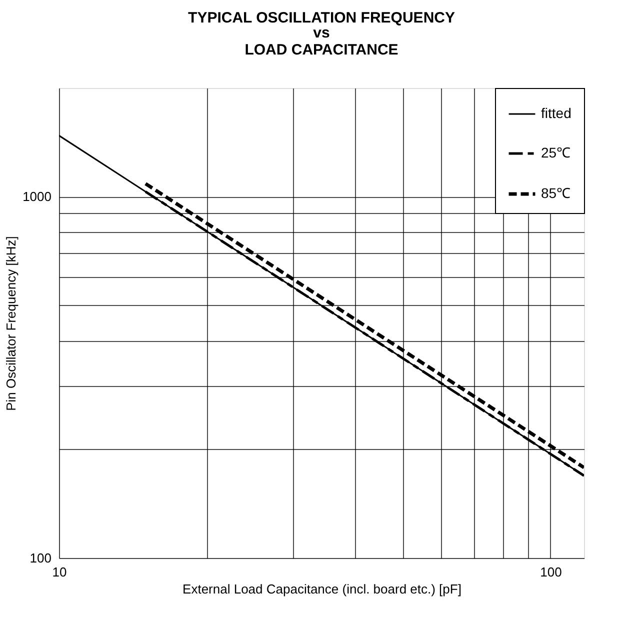  I want to click on text: LOAD CAPACITANCE, so click(321, 50).